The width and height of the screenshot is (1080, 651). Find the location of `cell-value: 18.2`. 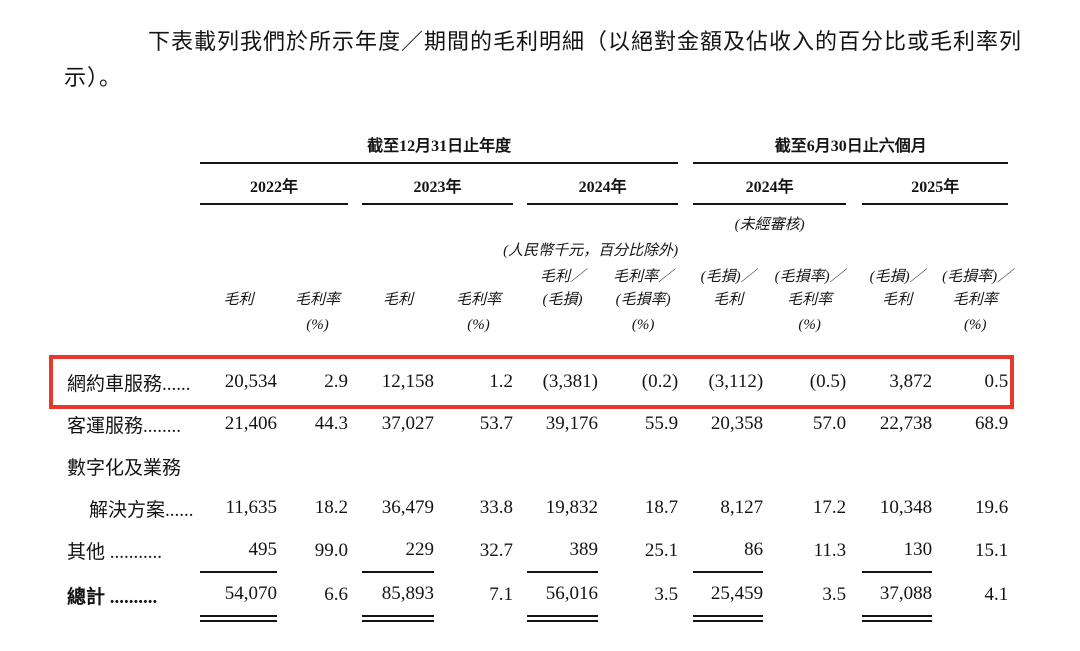

cell-value: 18.2 is located at coordinates (331, 507).